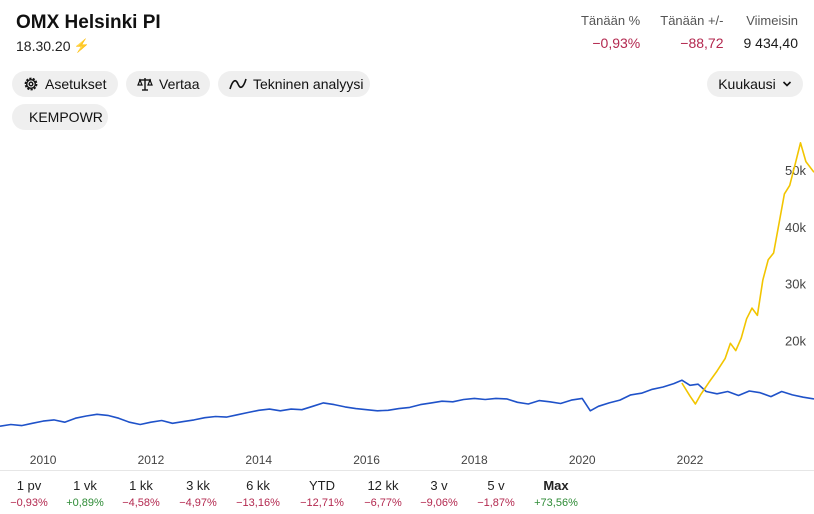  I want to click on period-5y: 5 v −1,87%, so click(496, 493).